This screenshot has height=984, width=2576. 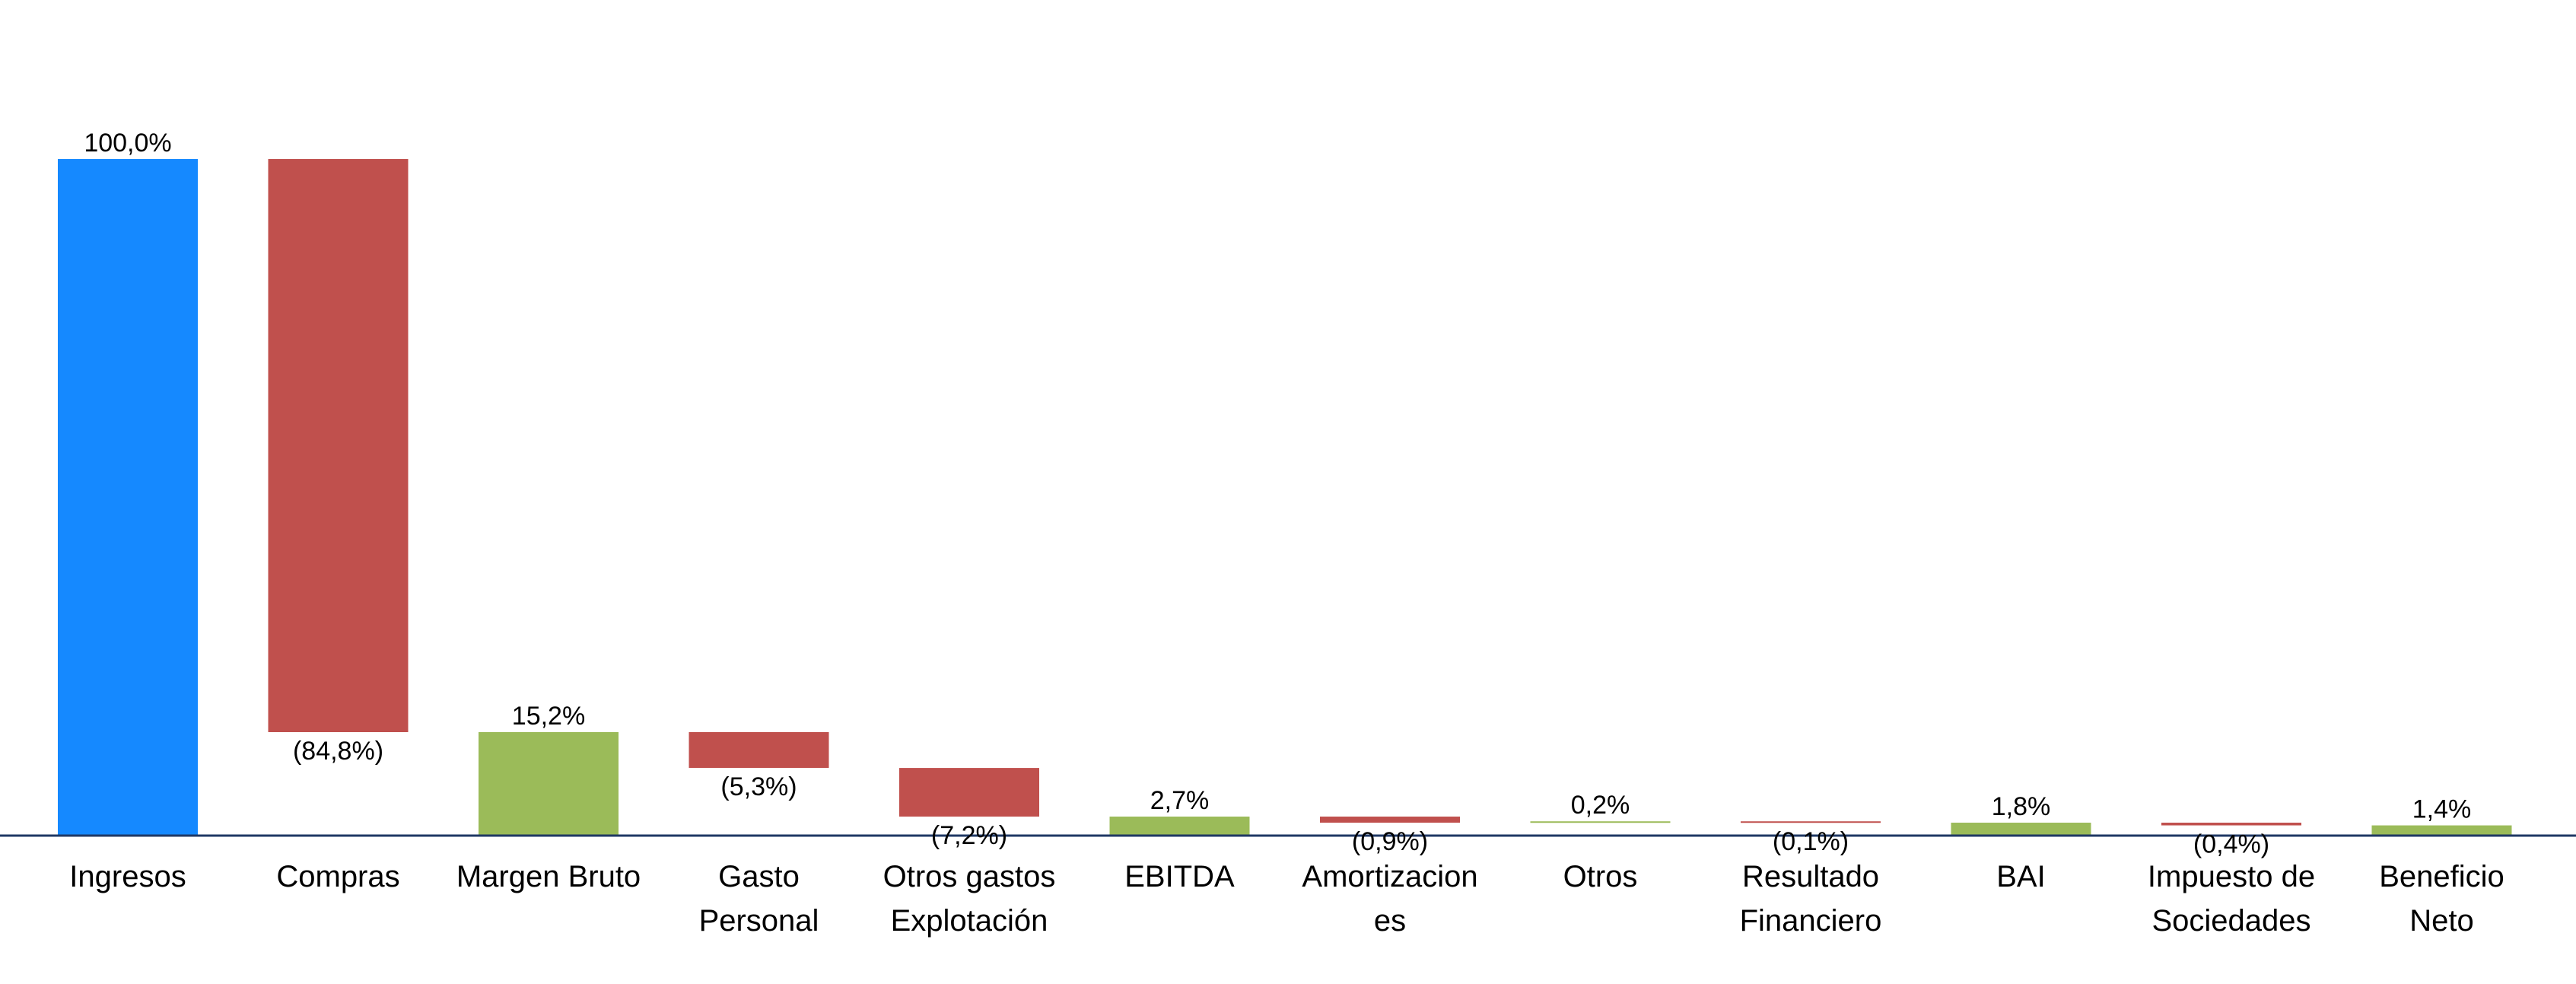 What do you see at coordinates (2442, 899) in the screenshot?
I see `x-tick-label-12: Beneficio Neto` at bounding box center [2442, 899].